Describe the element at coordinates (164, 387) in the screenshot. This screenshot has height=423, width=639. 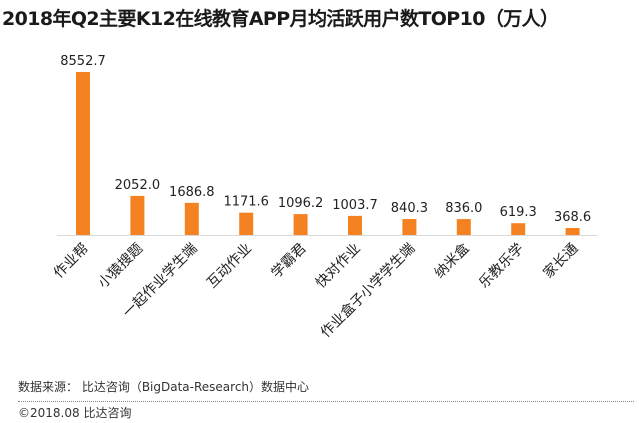
I see `data-source: 数据来源： 比达咨询（BigData-Research）数据中心` at that location.